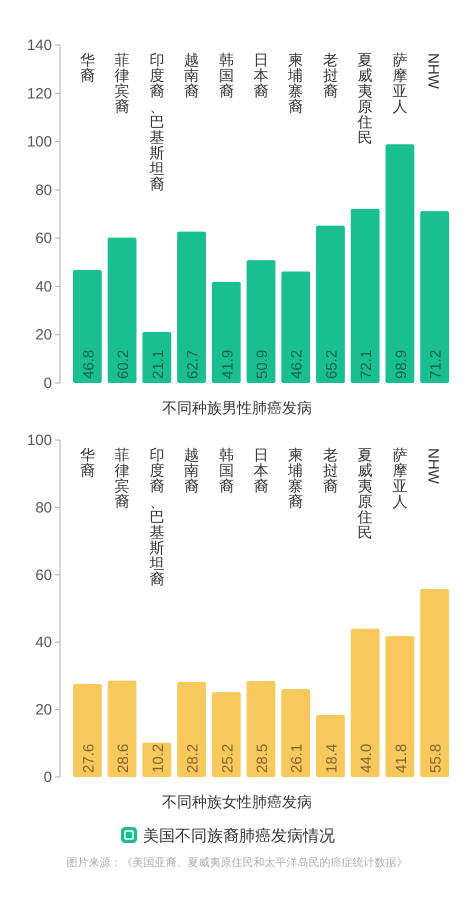  Describe the element at coordinates (89, 758) in the screenshot. I see `data-label: 27.6` at that location.